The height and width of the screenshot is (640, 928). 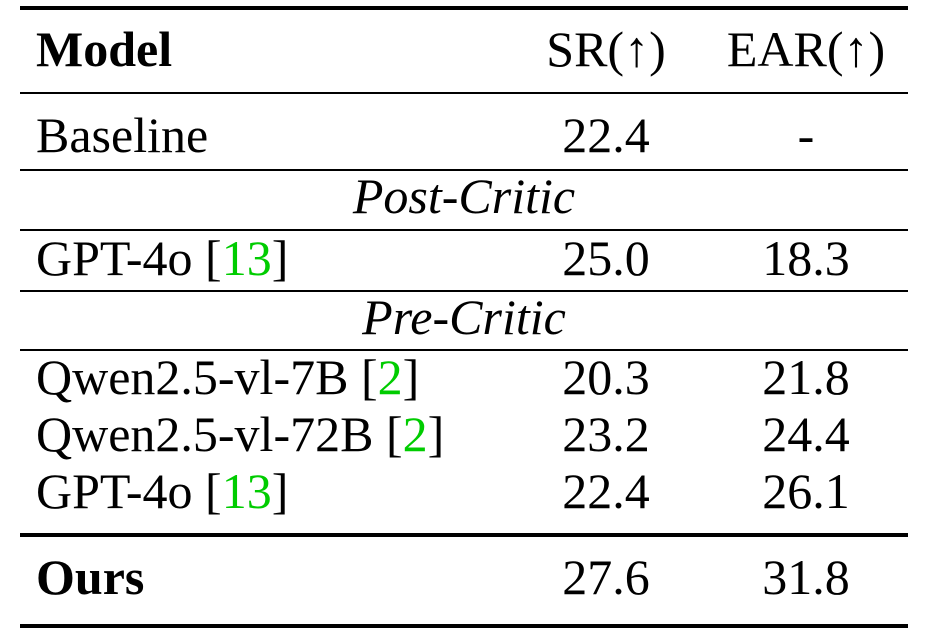 What do you see at coordinates (606, 377) in the screenshot?
I see `row-sr: 20.3` at bounding box center [606, 377].